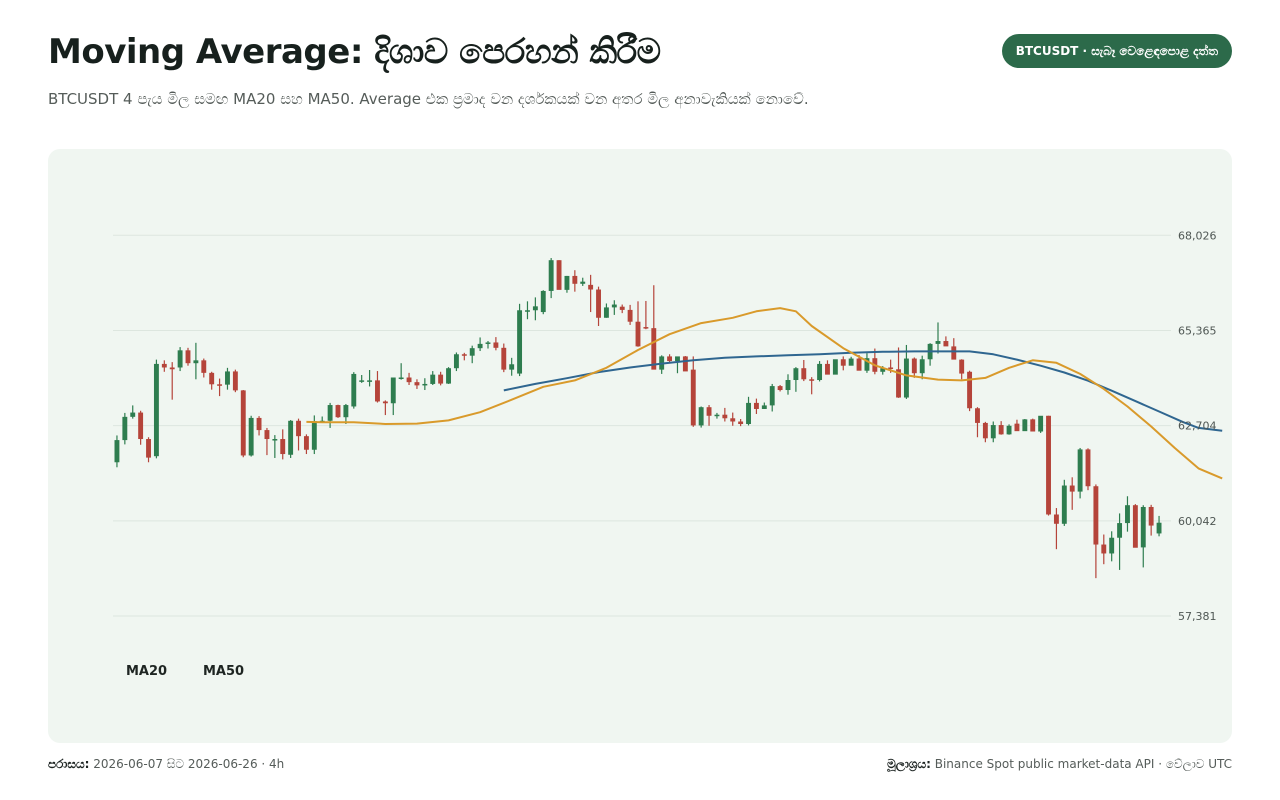 Image resolution: width=1280 pixels, height=800 pixels. Describe the element at coordinates (1197, 235) in the screenshot. I see `y-tick-label: 68,026` at that location.